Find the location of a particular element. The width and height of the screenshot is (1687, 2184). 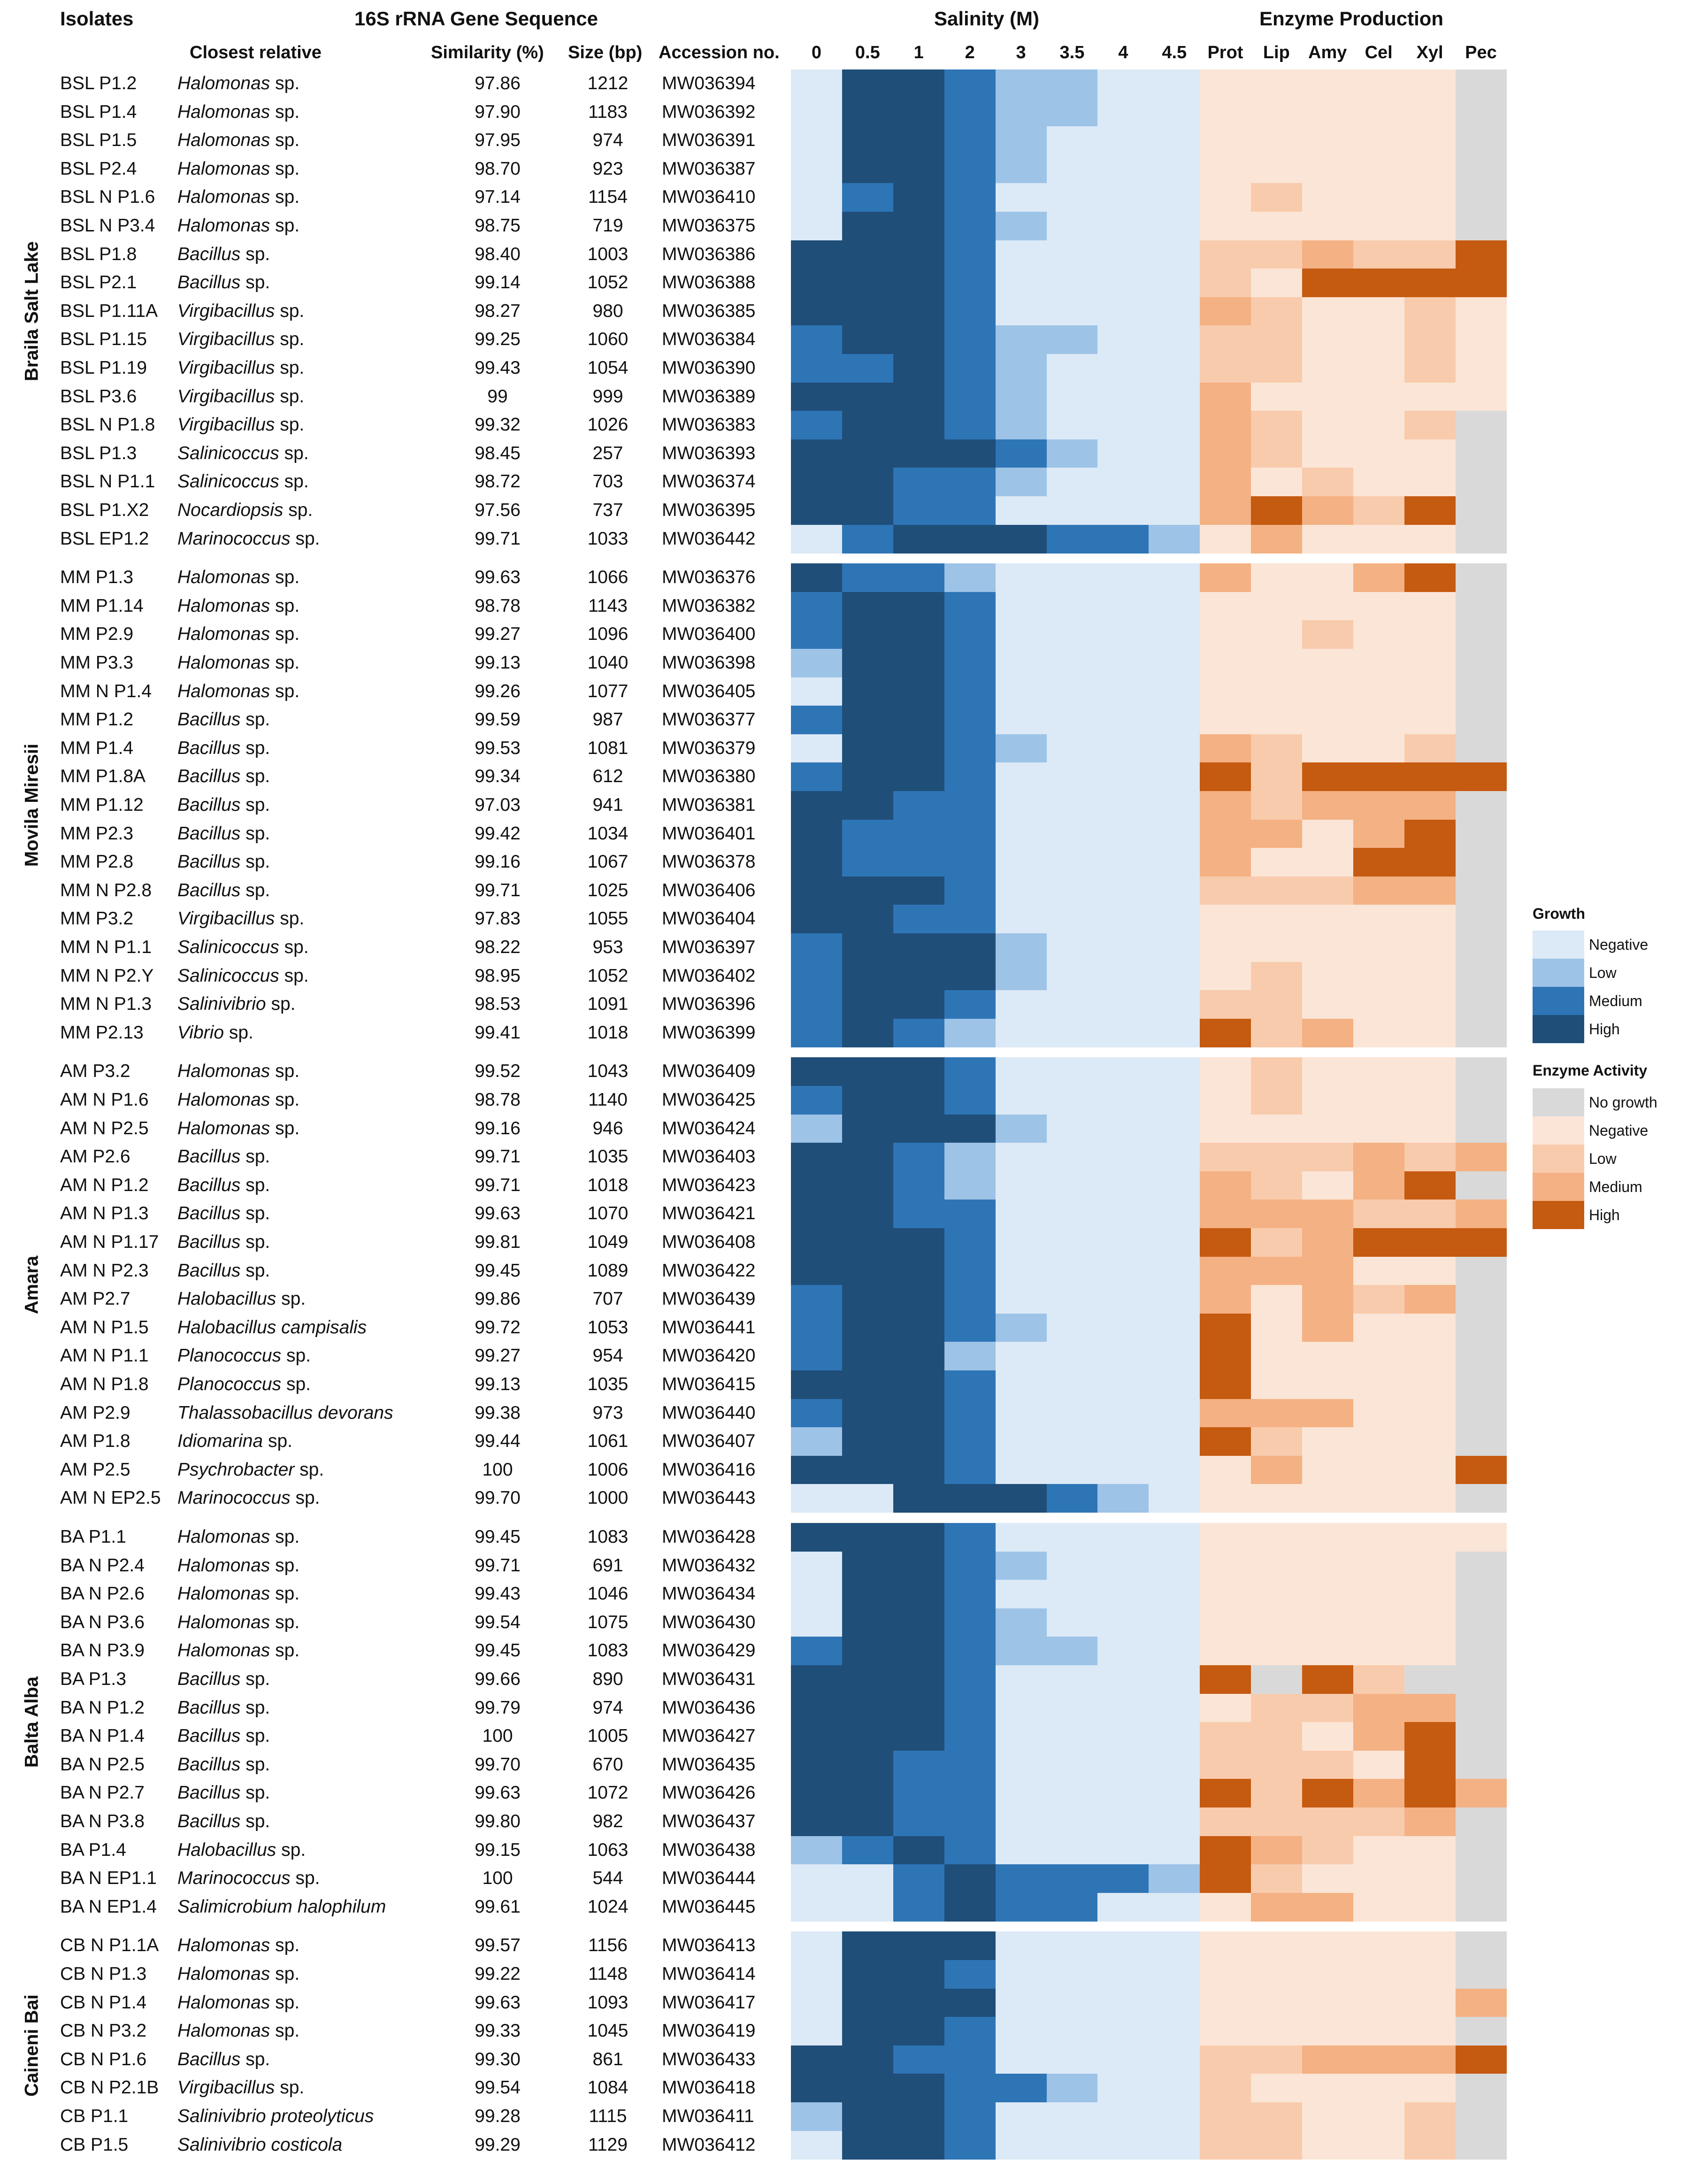

isolate-name: BSL P1.X2 is located at coordinates (104, 510).